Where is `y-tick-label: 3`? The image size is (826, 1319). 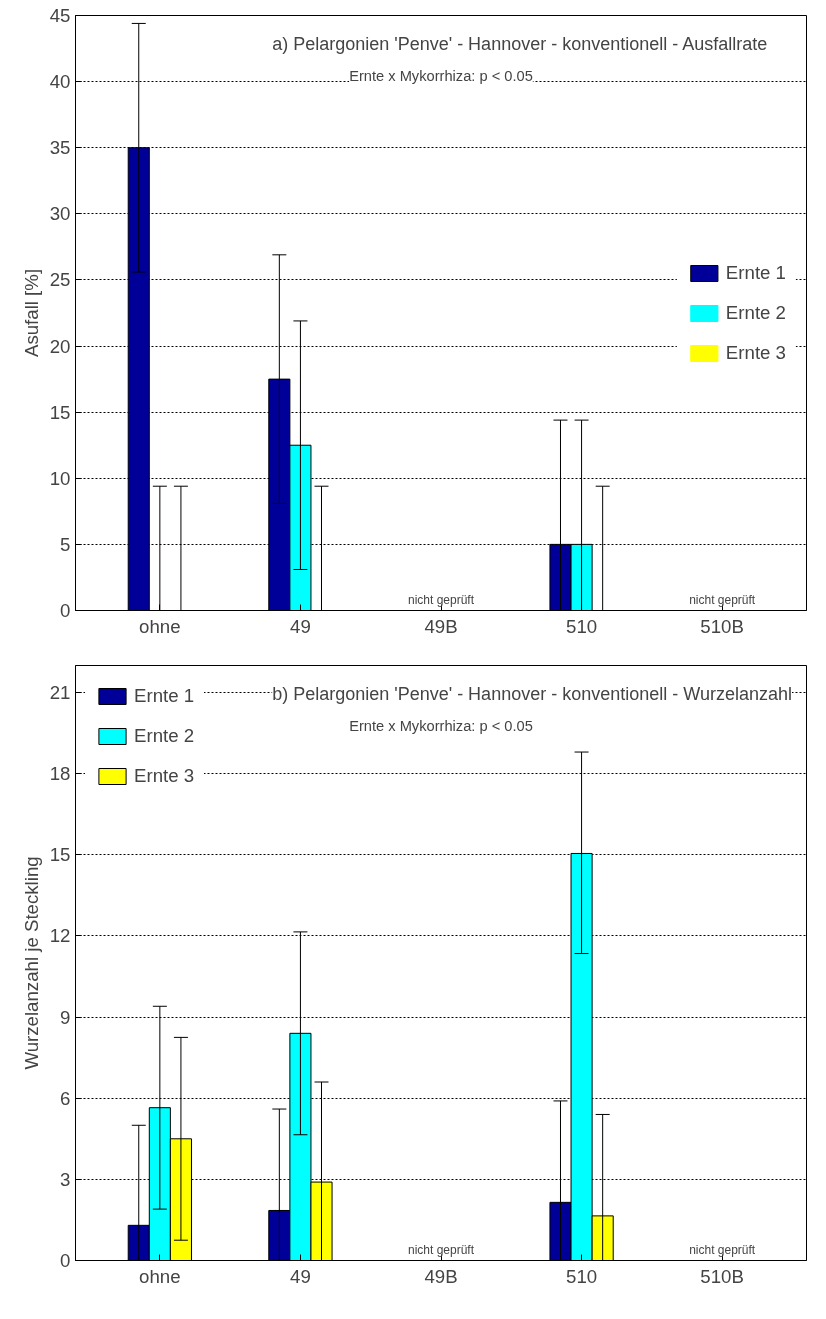
y-tick-label: 3 is located at coordinates (65, 1179).